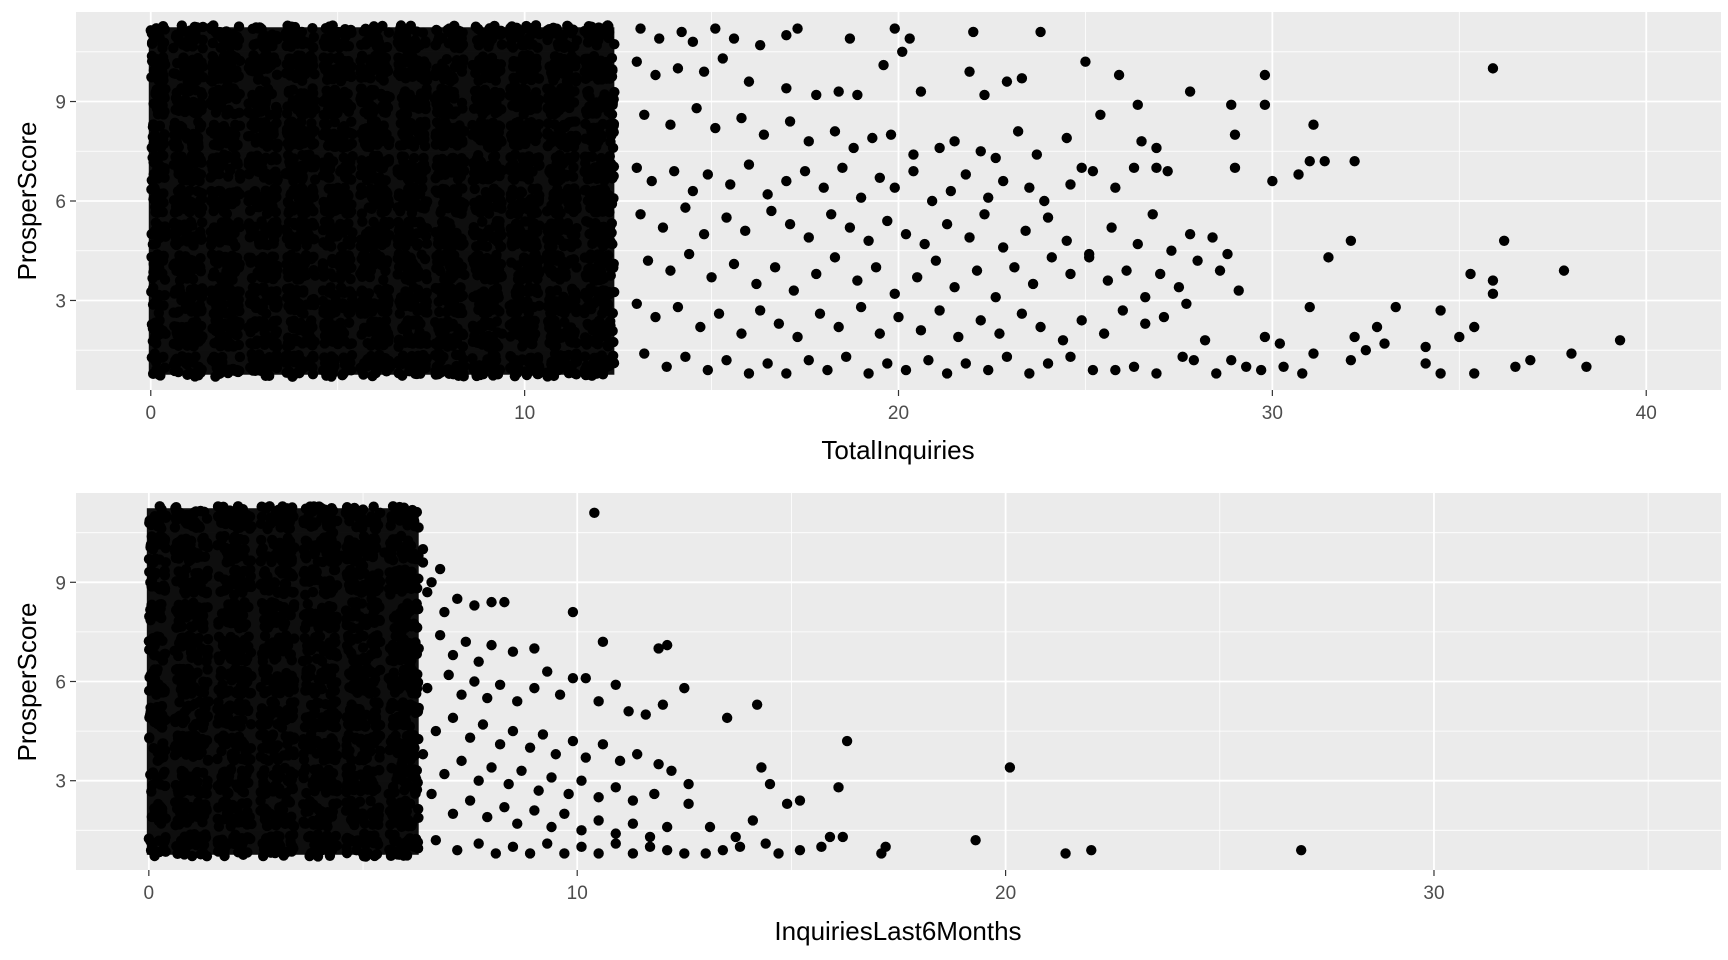  What do you see at coordinates (1272, 413) in the screenshot?
I see `x-tick-label: 30` at bounding box center [1272, 413].